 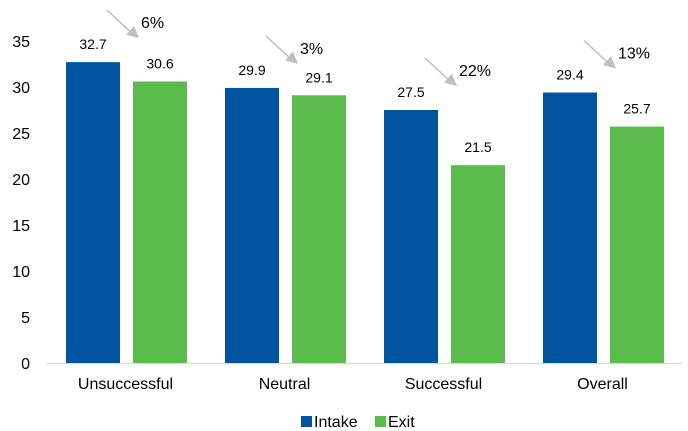 What do you see at coordinates (365, 378) in the screenshot?
I see `x-axis-labels: Unsuccessful Neutral Successful Overall` at bounding box center [365, 378].